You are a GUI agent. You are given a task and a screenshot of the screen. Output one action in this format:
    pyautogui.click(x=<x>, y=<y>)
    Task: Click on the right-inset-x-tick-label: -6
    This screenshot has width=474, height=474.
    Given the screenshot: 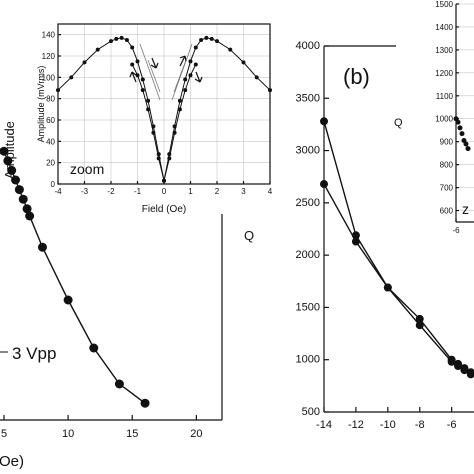 What is the action you would take?
    pyautogui.click(x=456, y=230)
    